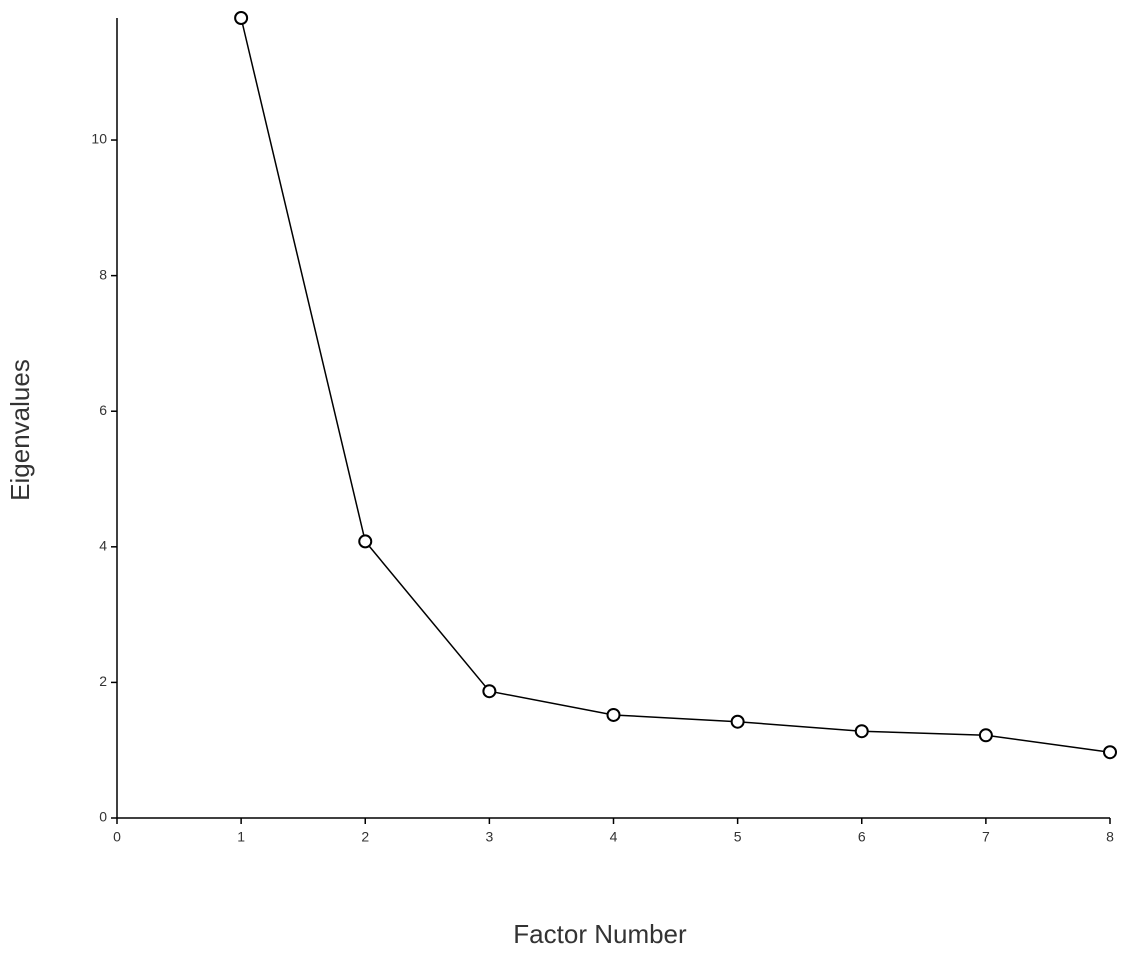  What do you see at coordinates (738, 837) in the screenshot?
I see `x-tick-label: 5` at bounding box center [738, 837].